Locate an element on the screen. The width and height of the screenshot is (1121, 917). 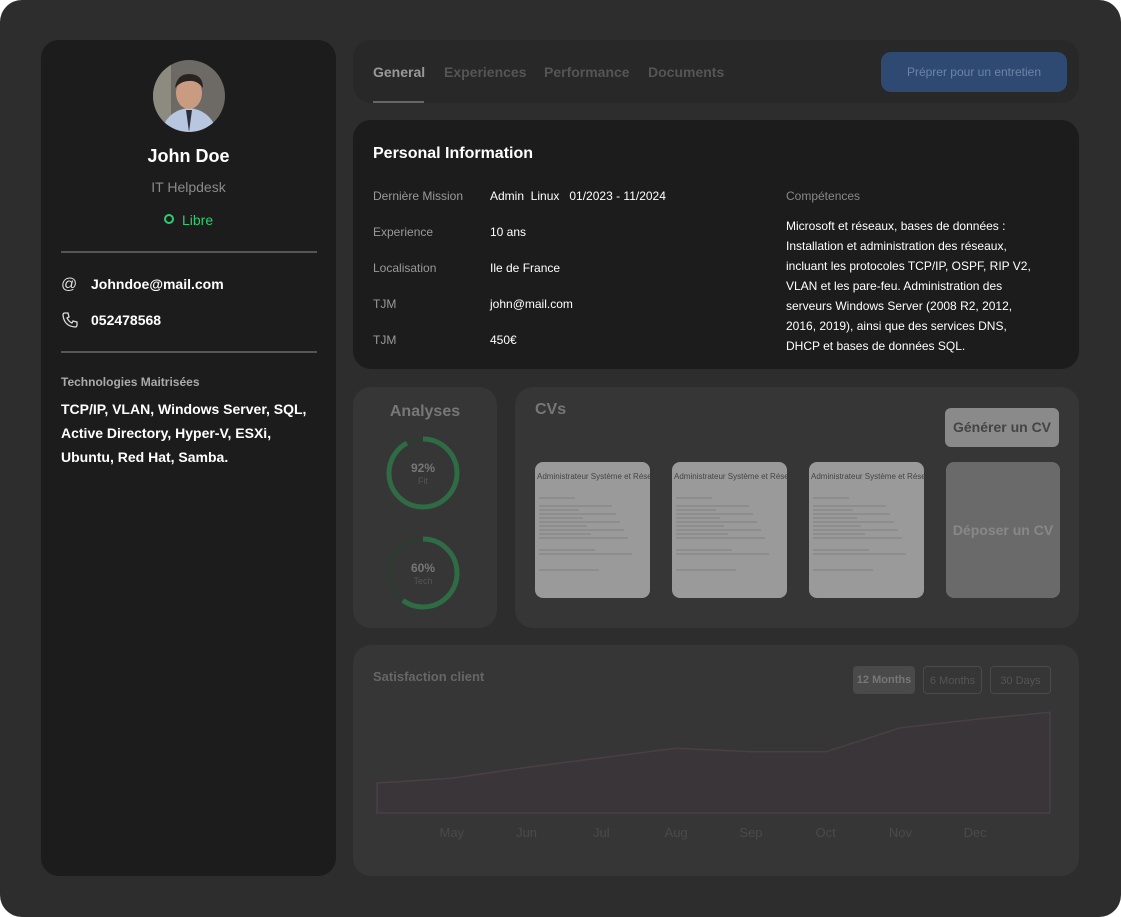
tab-underline is located at coordinates (398, 102).